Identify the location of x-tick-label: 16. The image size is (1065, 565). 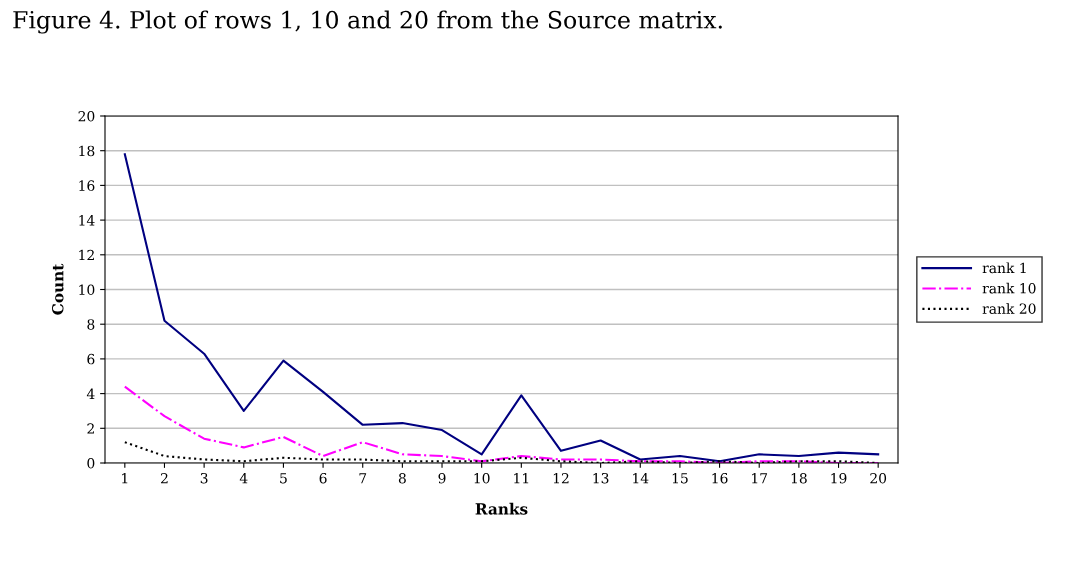
(720, 478).